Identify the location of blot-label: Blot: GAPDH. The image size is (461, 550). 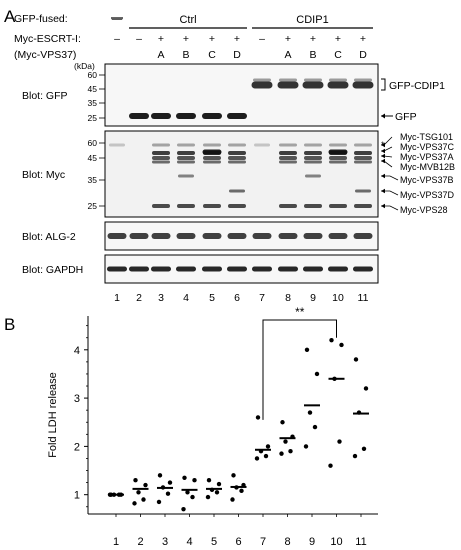
(52, 270).